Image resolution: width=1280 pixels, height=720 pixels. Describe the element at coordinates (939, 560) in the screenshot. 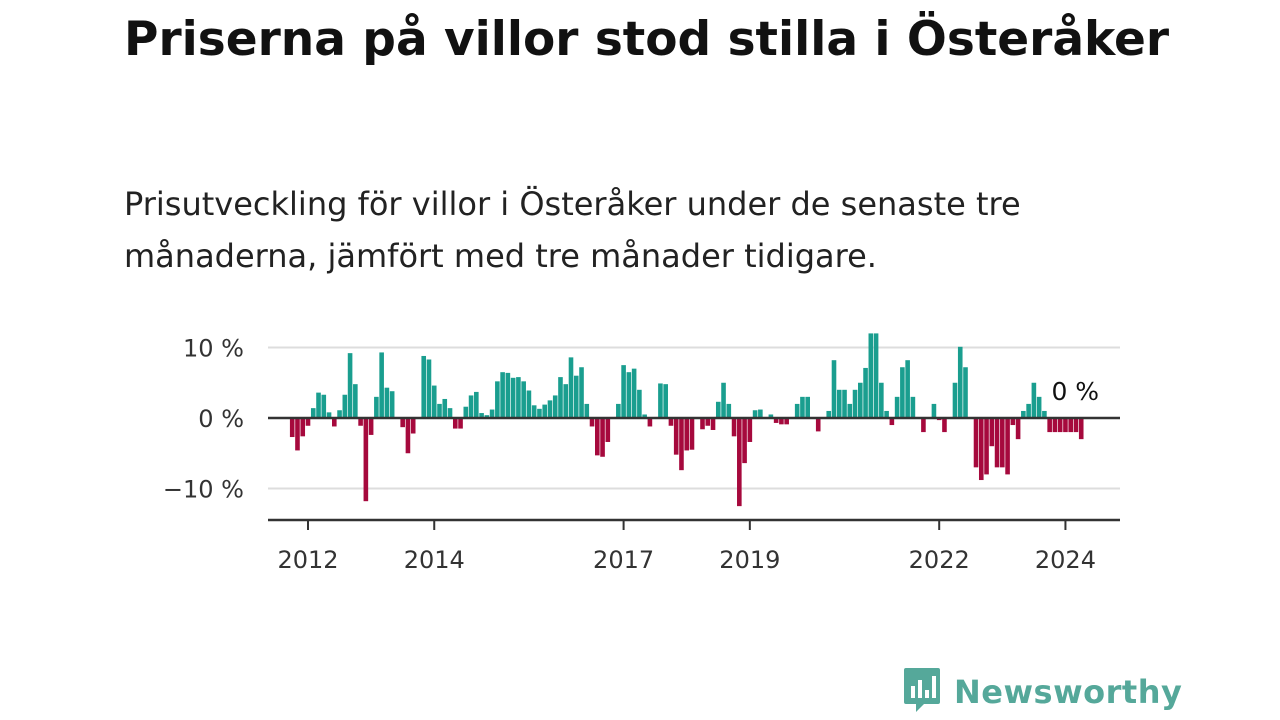

I see `x-tick-label: 2022` at that location.